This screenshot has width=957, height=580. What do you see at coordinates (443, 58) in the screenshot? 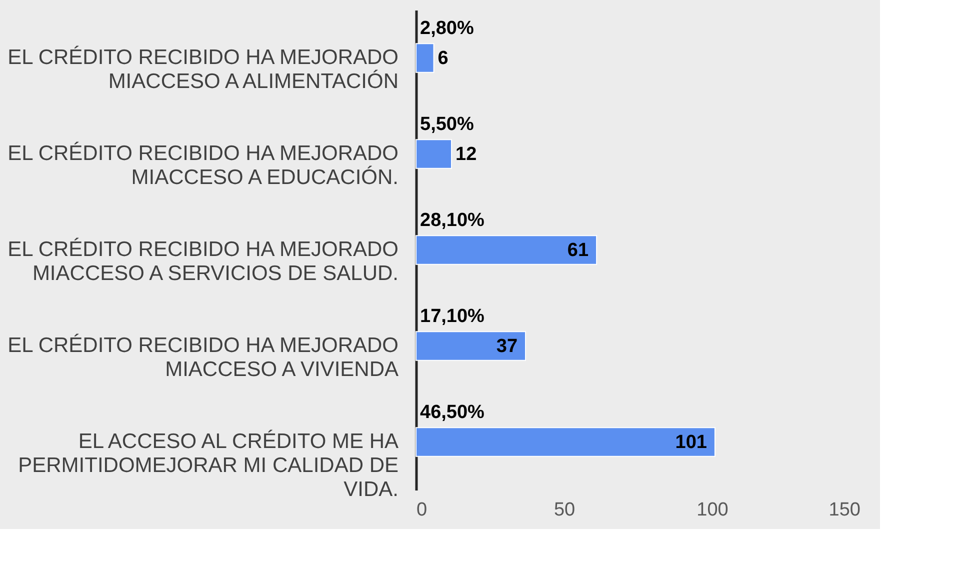
I see `data-label: 6` at bounding box center [443, 58].